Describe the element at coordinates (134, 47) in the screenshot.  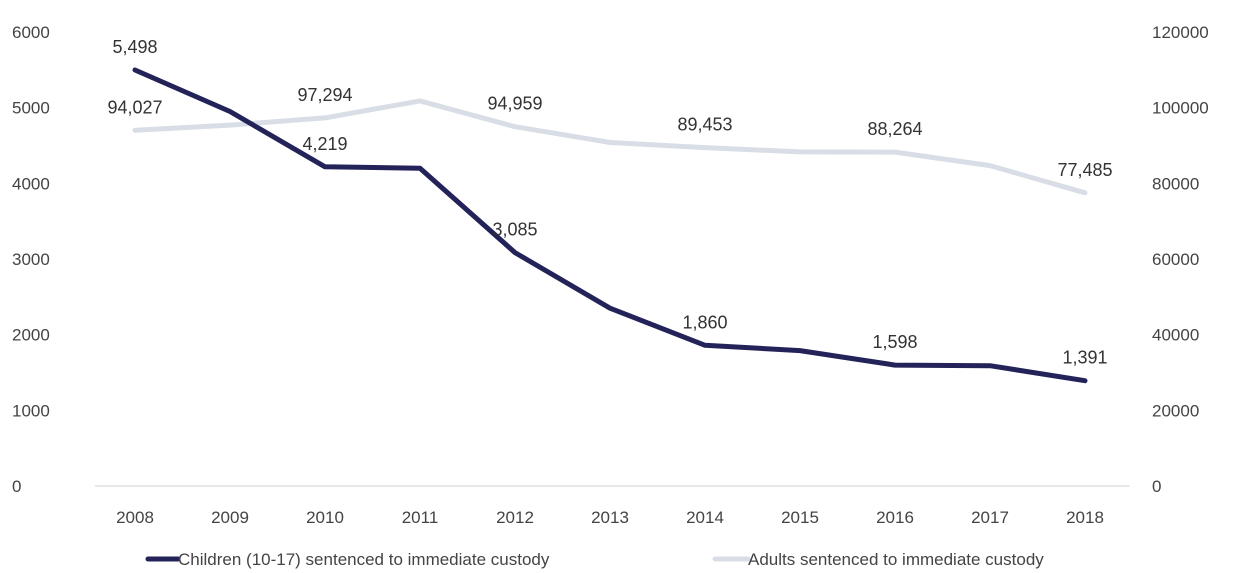
I see `data-label-children: 5,498` at that location.